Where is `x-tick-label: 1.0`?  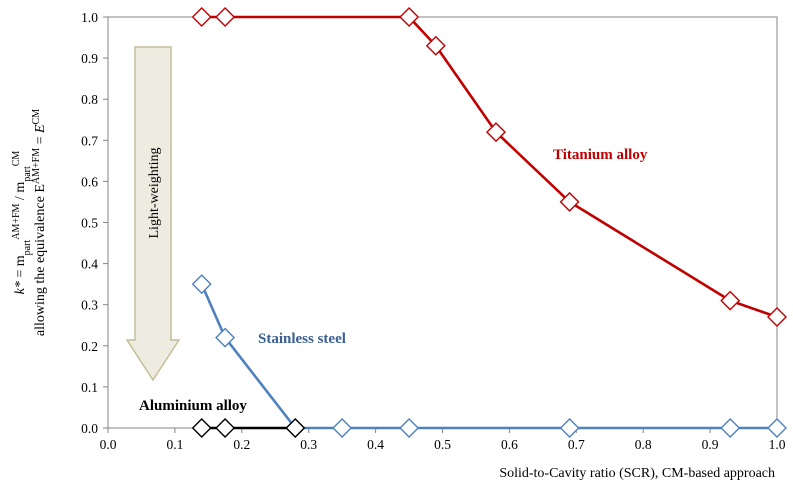 x-tick-label: 1.0 is located at coordinates (777, 444).